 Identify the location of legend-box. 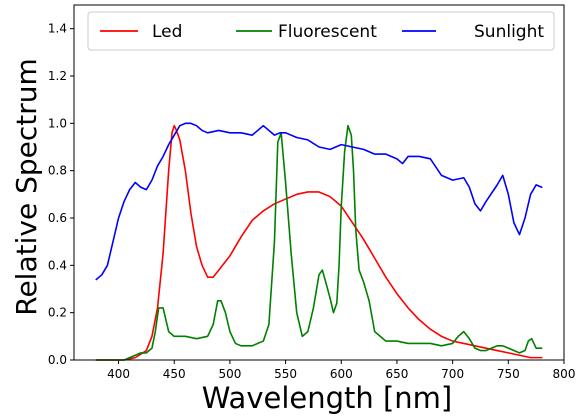
(321, 31).